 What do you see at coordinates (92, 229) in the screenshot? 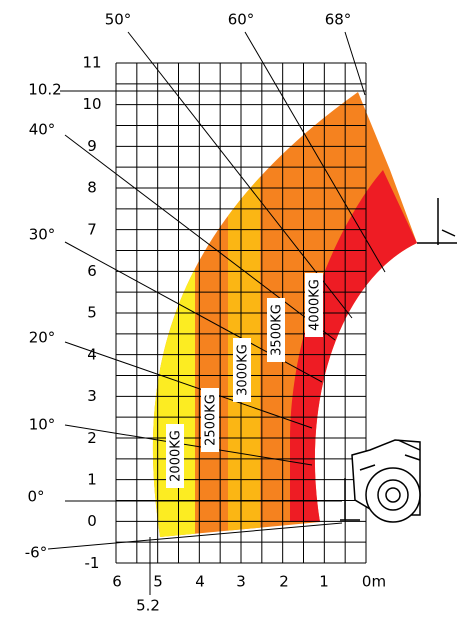
I see `y-label: 7` at bounding box center [92, 229].